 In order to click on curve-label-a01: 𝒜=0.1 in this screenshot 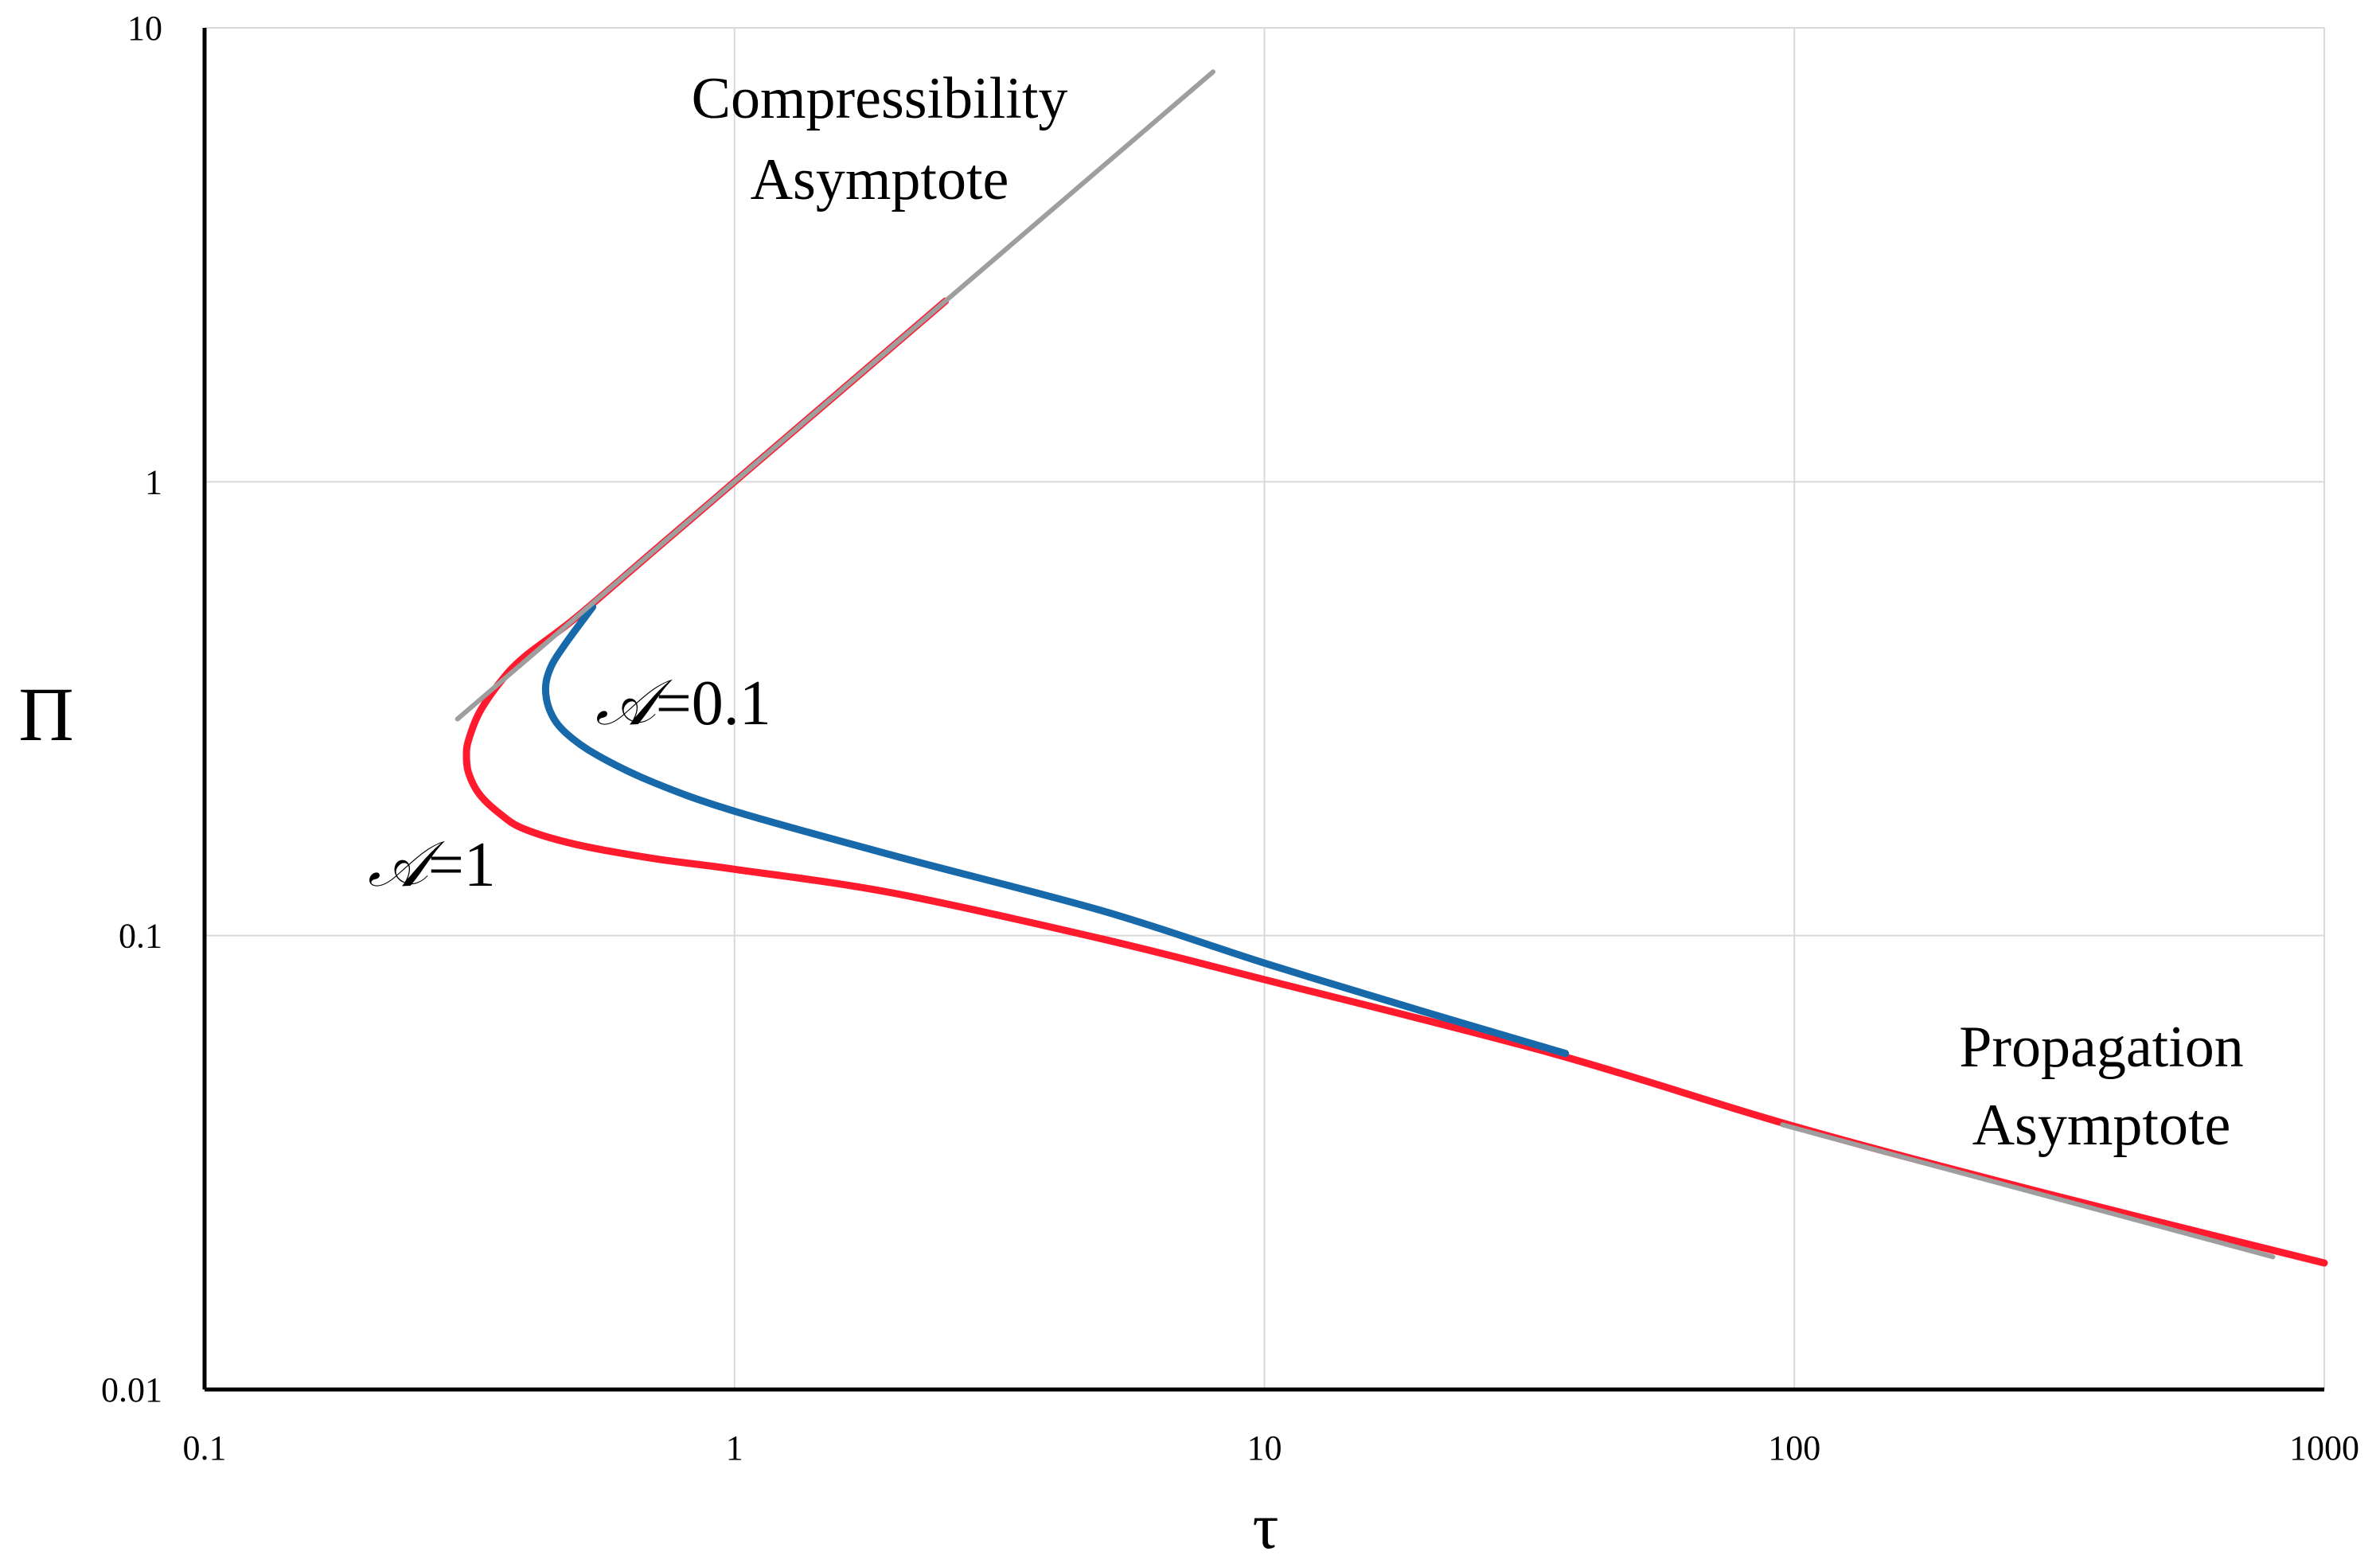, I will do `click(683, 702)`.